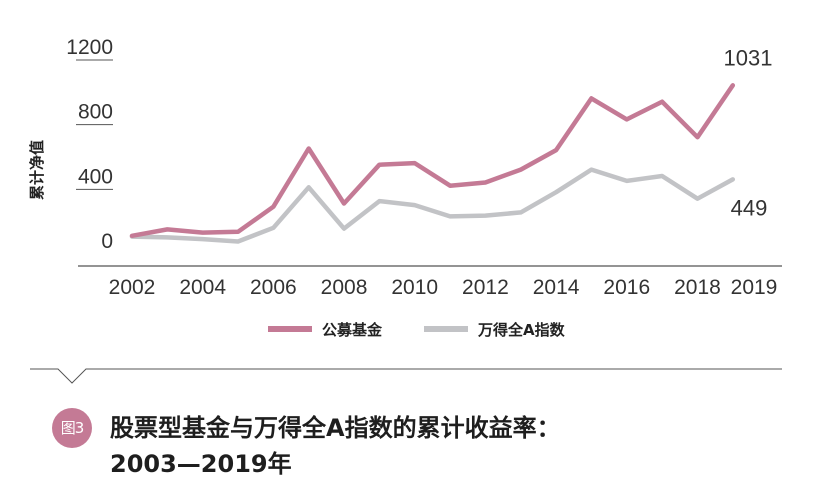 The height and width of the screenshot is (501, 818). Describe the element at coordinates (95, 112) in the screenshot. I see `y-tick-label-800: 800` at that location.